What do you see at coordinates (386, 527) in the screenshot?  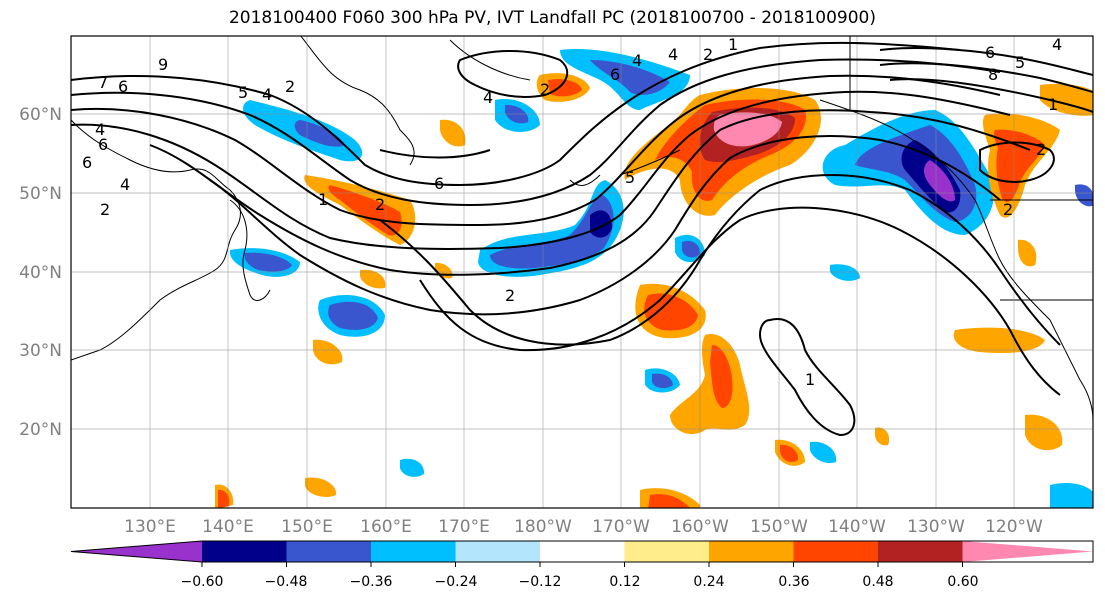 I see `lon-label: 160°E` at bounding box center [386, 527].